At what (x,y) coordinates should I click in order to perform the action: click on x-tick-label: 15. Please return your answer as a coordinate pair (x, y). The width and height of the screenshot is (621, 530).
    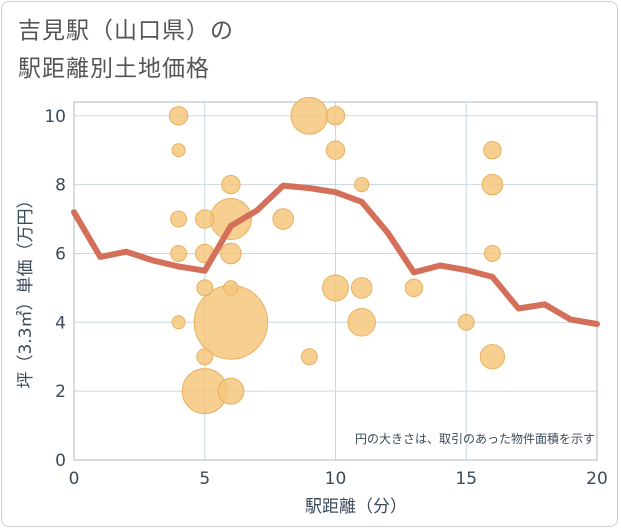
    Looking at the image, I should click on (466, 479).